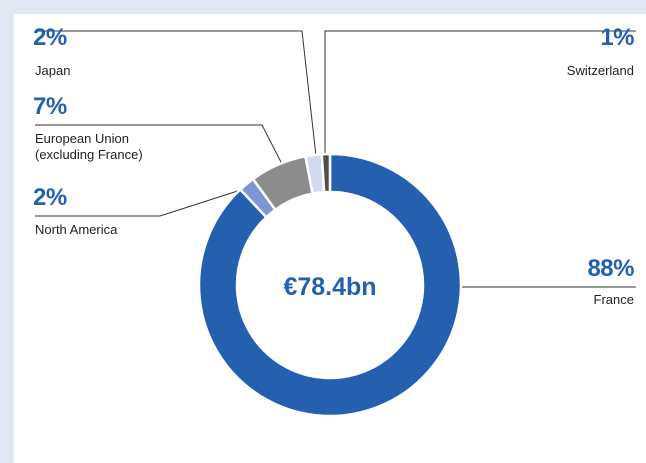 The width and height of the screenshot is (646, 463). Describe the element at coordinates (610, 268) in the screenshot. I see `value-label: 88%` at that location.